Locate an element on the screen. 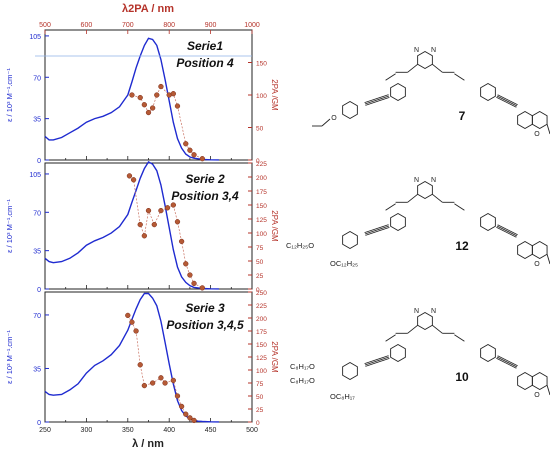  ether-oxygen: O is located at coordinates (334, 118).